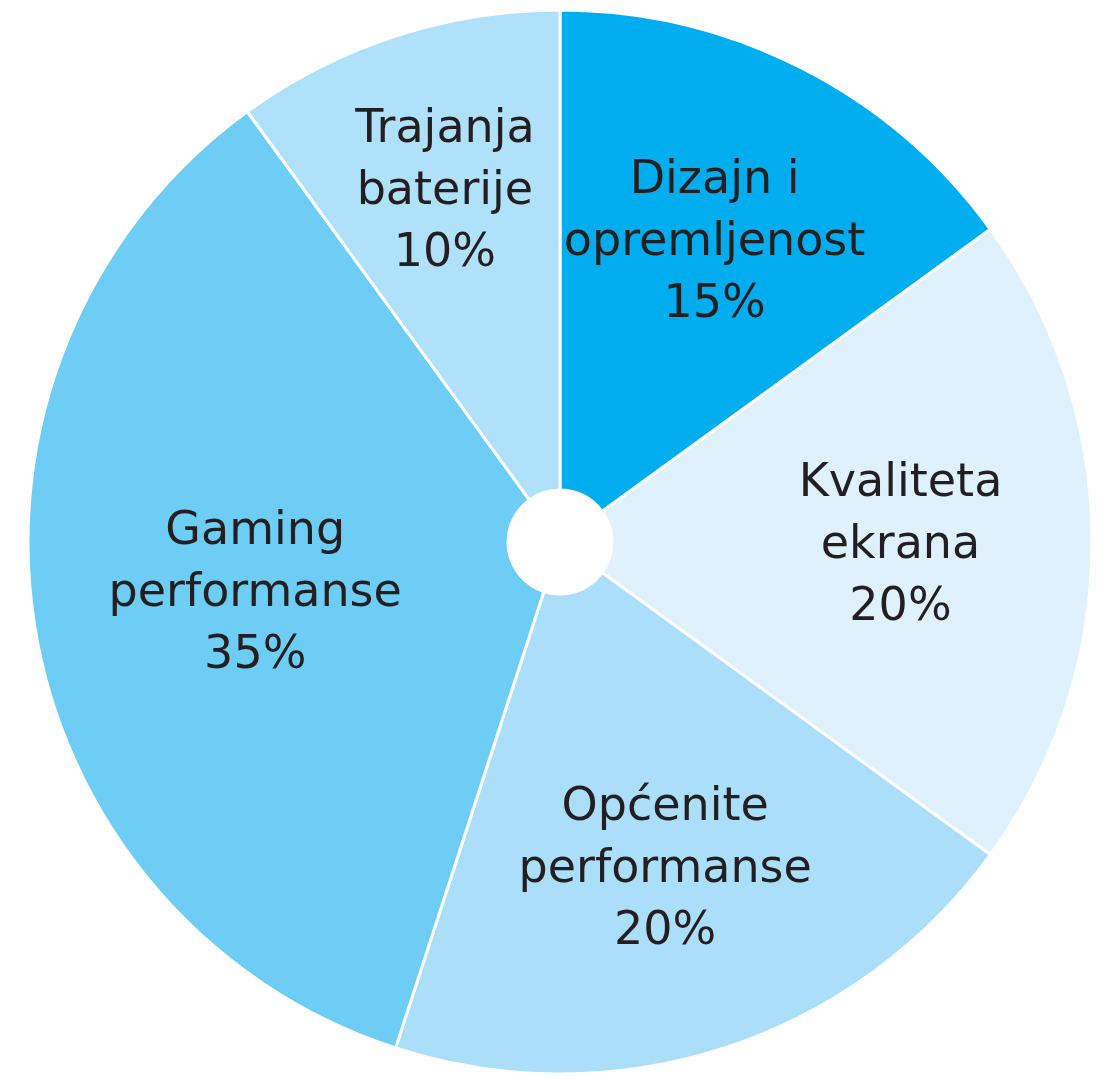  I want to click on data-label: 35%, so click(255, 652).